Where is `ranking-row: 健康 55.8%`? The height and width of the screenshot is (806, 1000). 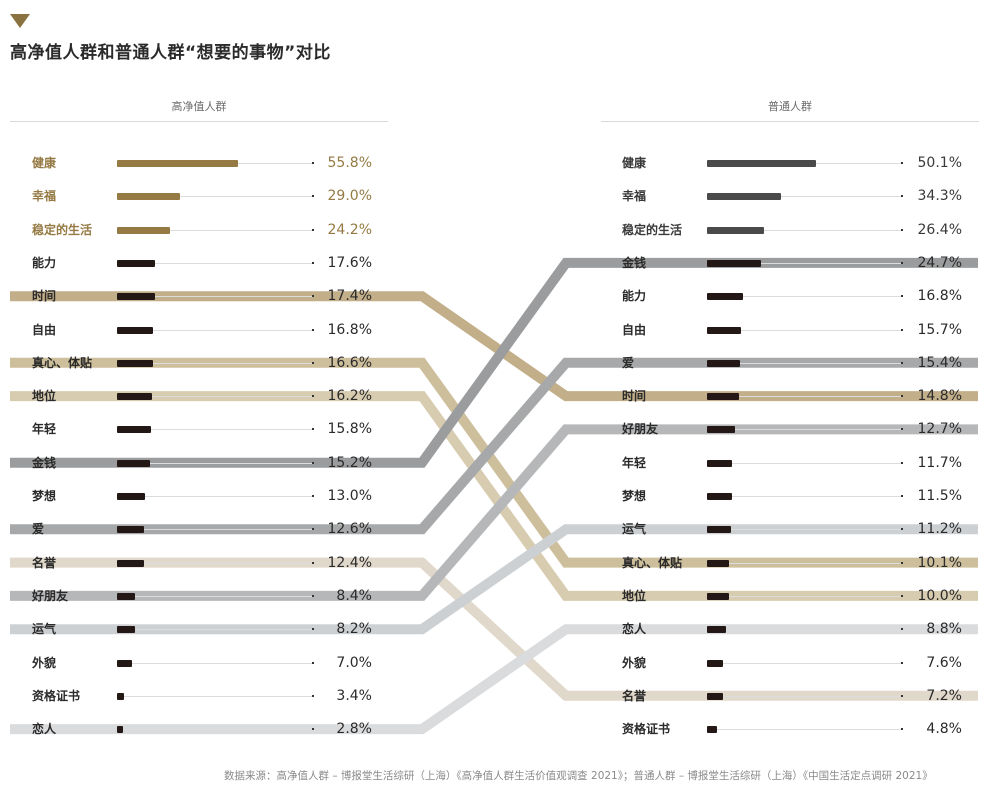 ranking-row: 健康 55.8% is located at coordinates (500, 163).